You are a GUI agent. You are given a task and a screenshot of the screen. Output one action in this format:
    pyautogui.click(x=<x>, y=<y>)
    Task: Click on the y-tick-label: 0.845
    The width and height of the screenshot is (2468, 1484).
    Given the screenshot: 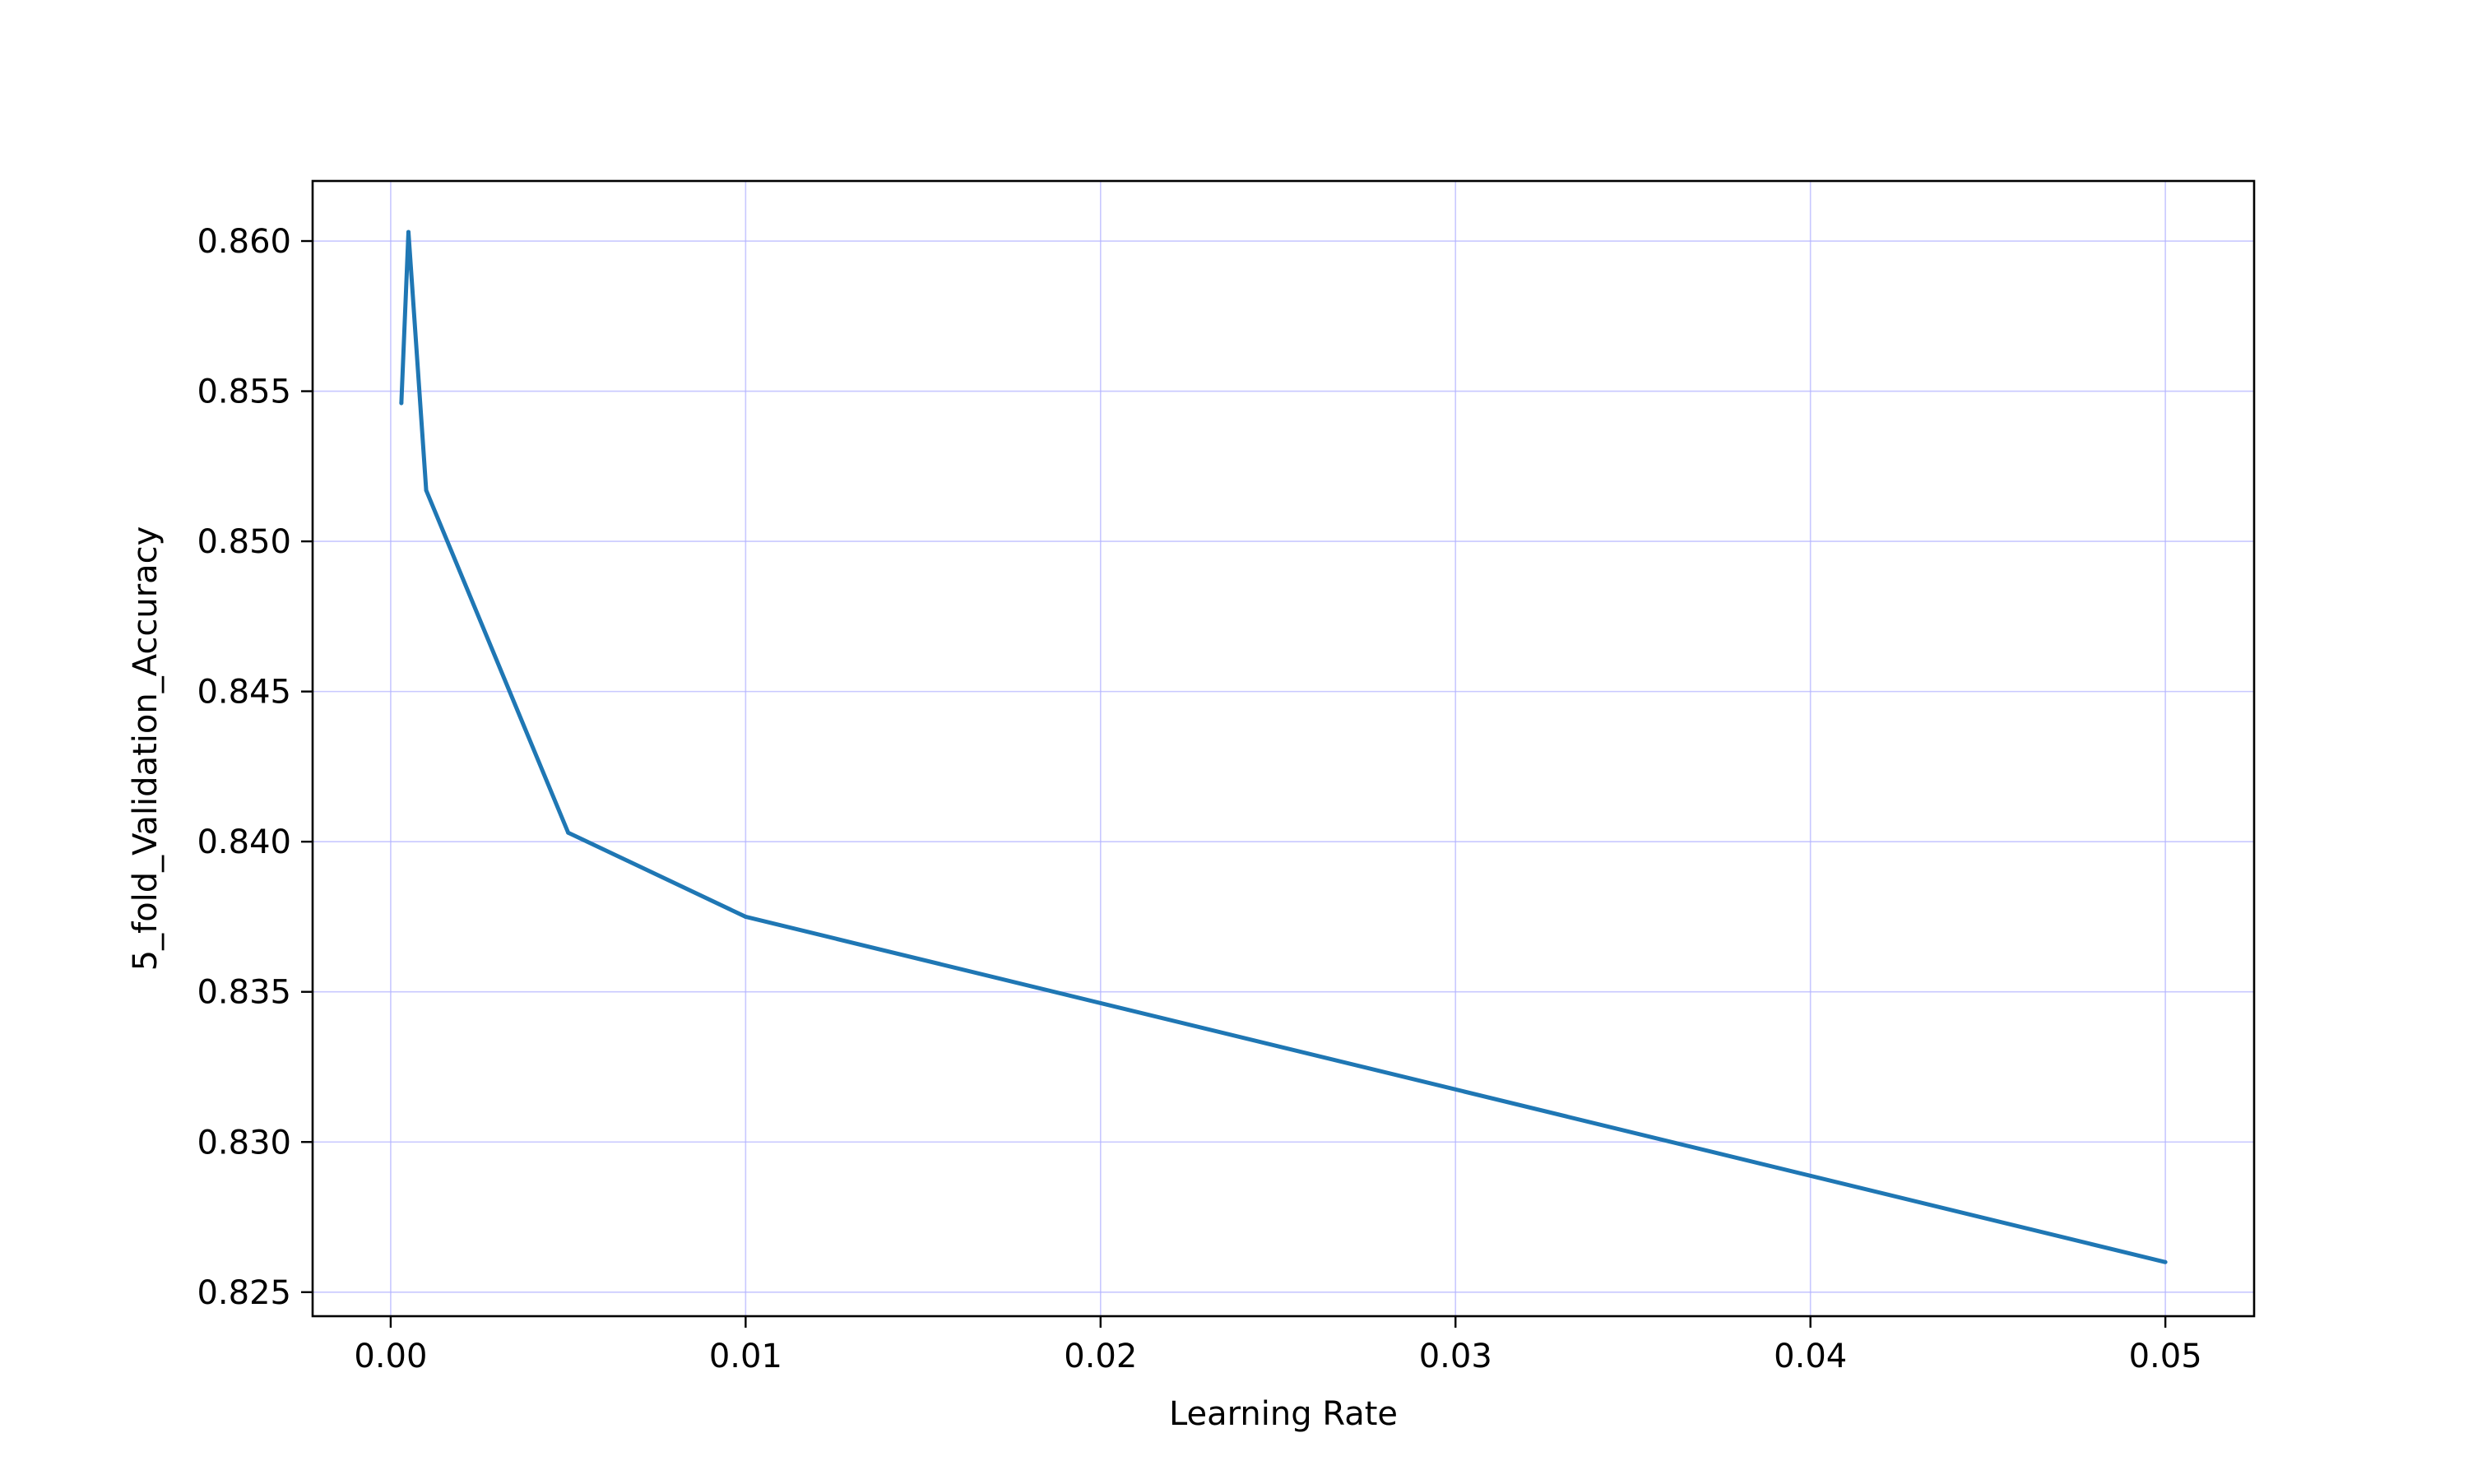 What is the action you would take?
    pyautogui.click(x=244, y=693)
    